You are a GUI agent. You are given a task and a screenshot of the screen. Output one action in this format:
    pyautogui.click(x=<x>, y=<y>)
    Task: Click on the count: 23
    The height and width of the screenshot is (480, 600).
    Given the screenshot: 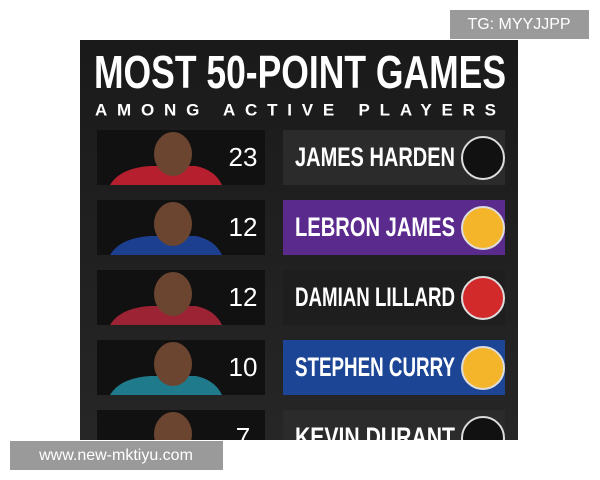 What is the action you would take?
    pyautogui.click(x=243, y=157)
    